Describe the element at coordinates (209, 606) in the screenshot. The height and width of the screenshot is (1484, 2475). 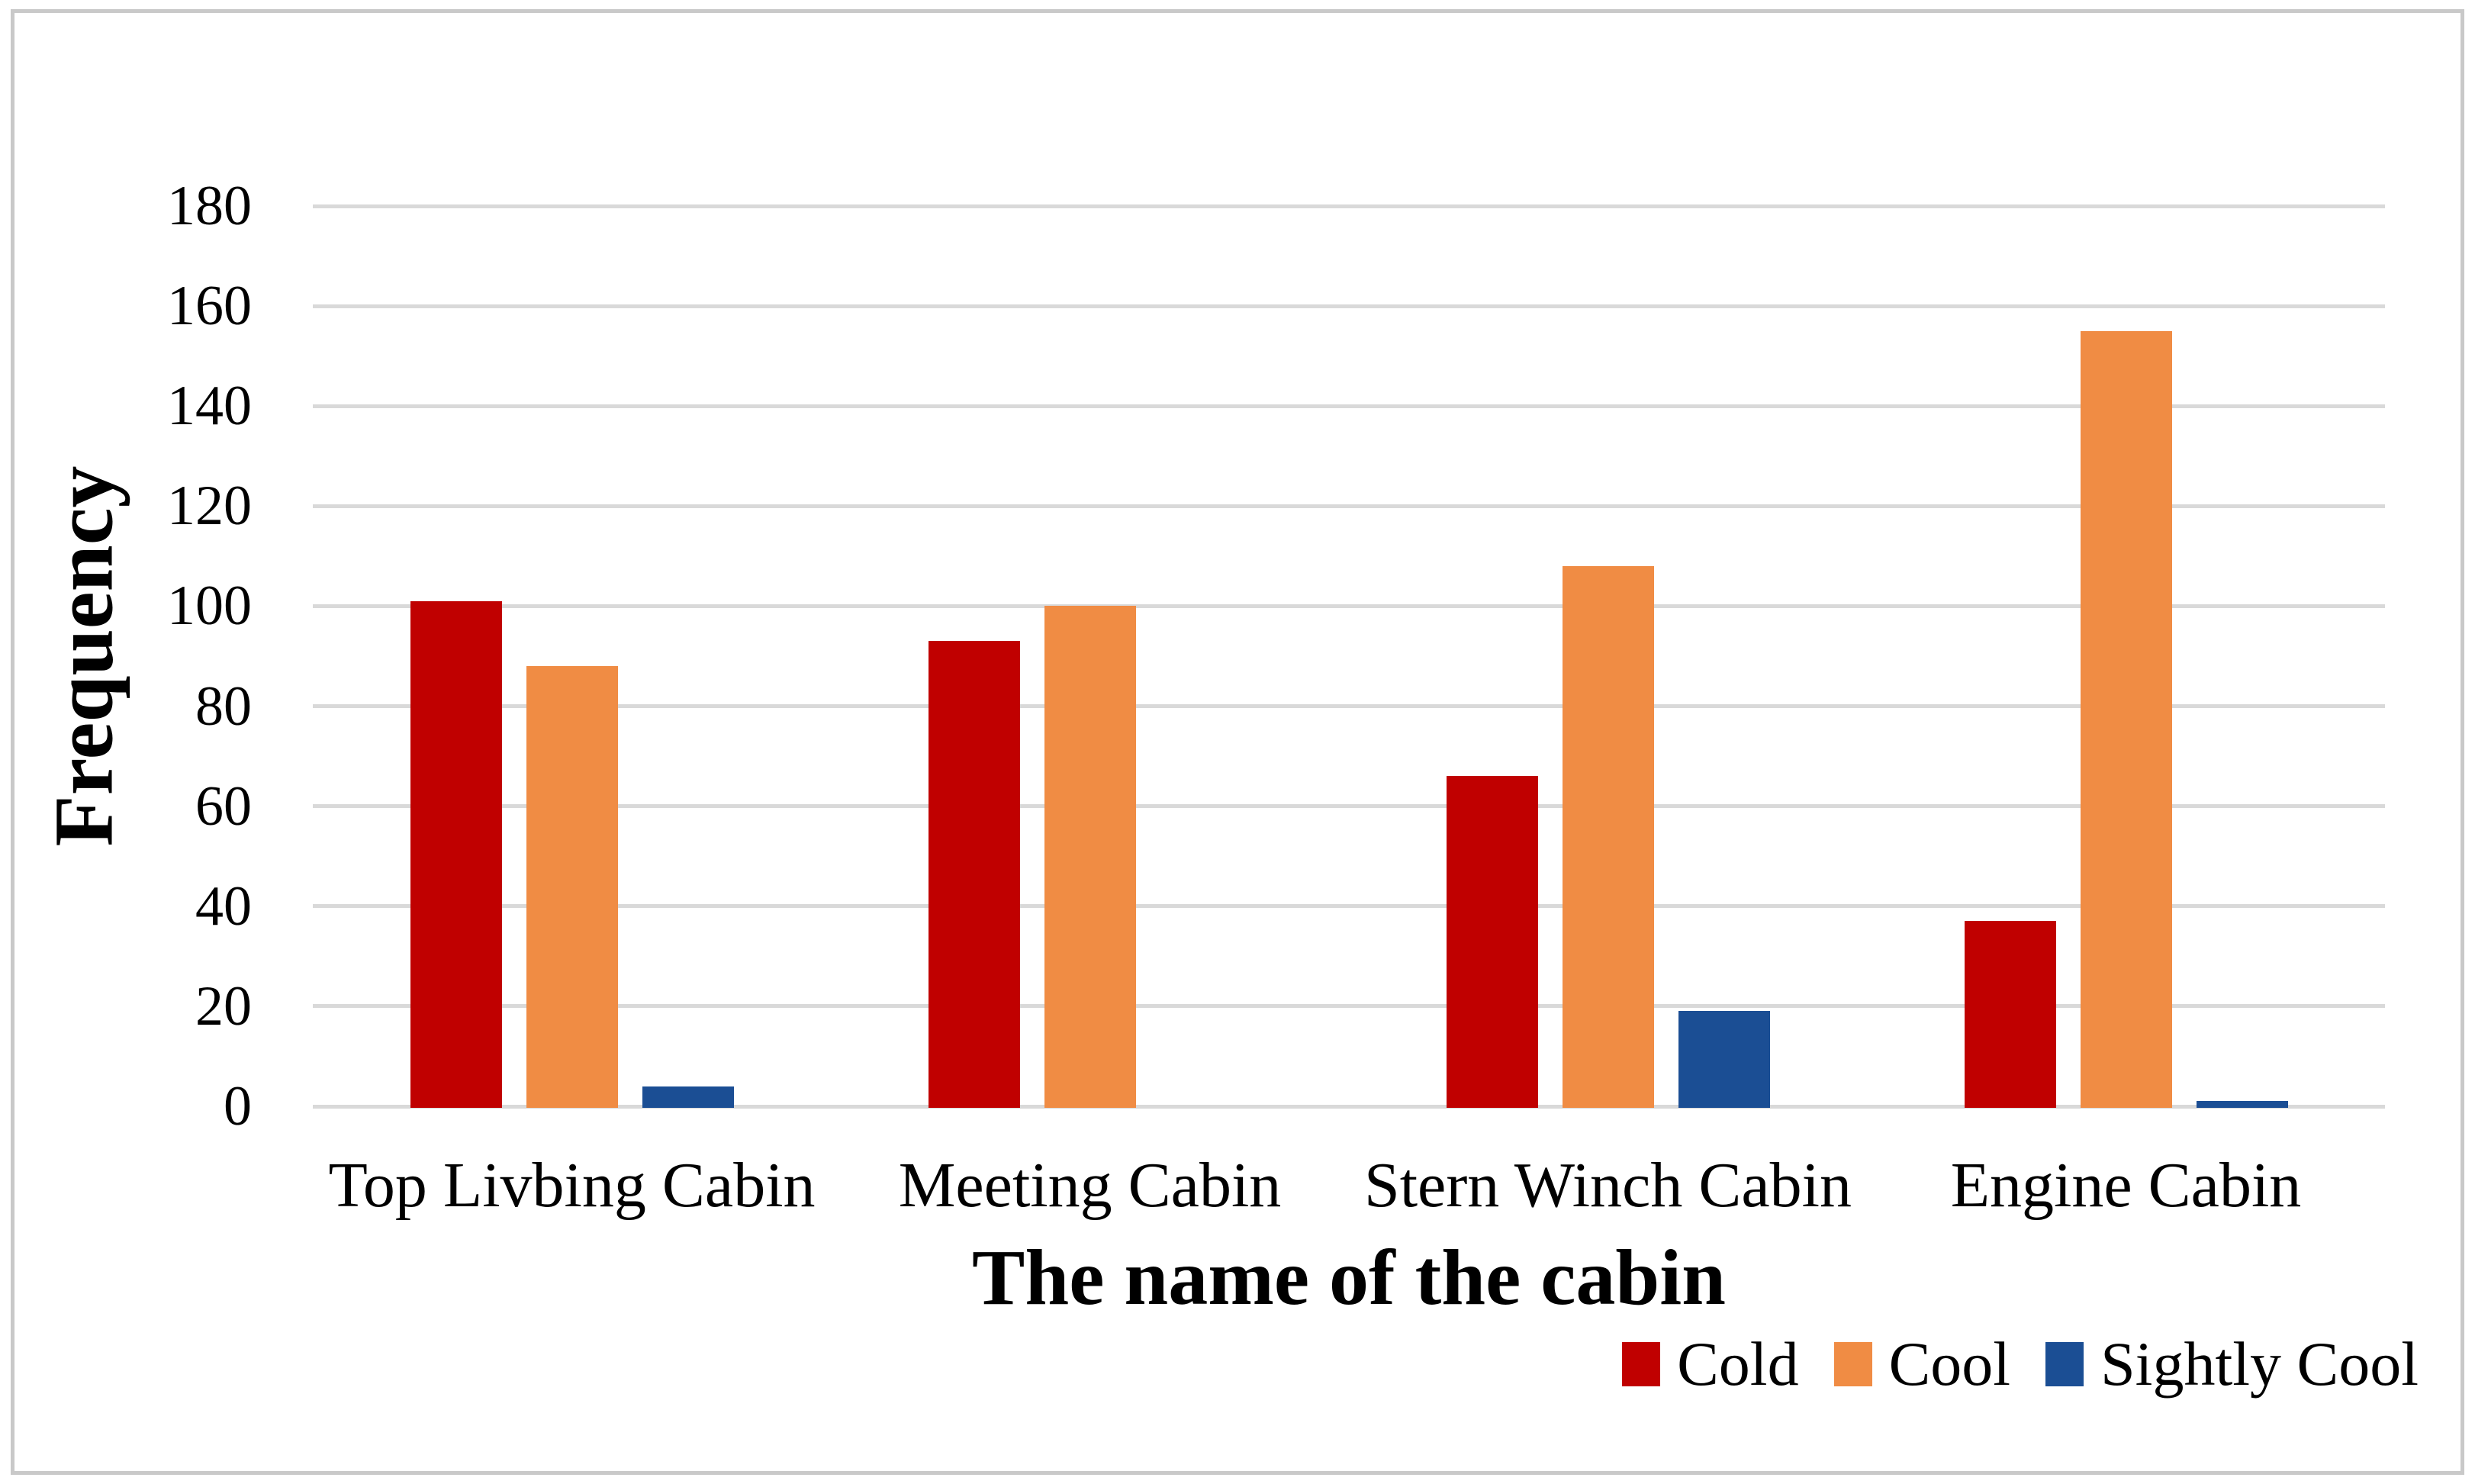
I see `y-tick-label: 100` at that location.